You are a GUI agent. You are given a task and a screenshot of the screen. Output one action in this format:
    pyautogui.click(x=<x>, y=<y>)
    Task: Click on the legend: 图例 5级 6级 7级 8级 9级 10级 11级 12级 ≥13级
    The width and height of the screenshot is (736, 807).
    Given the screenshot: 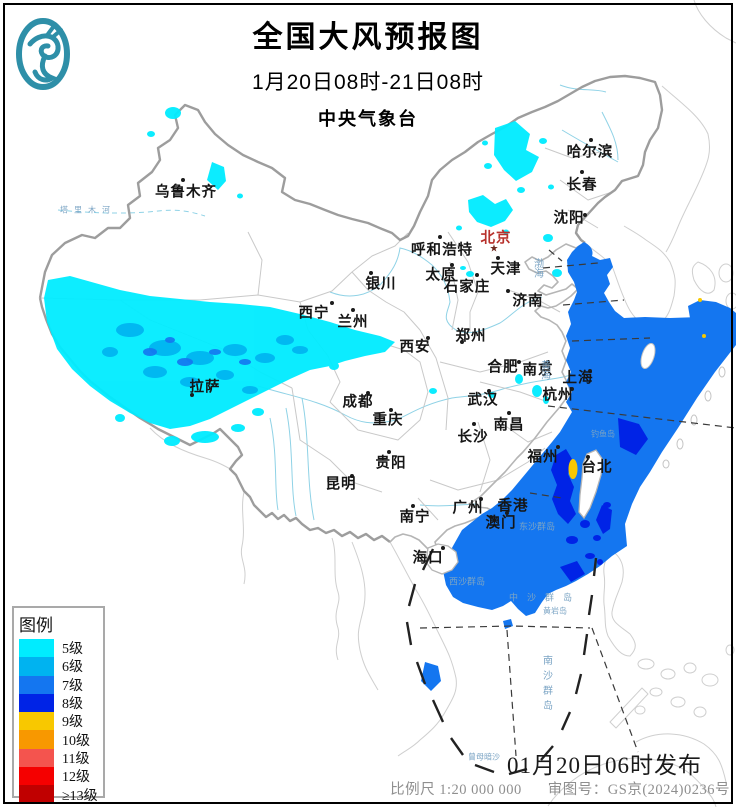 What is the action you would take?
    pyautogui.click(x=58, y=705)
    